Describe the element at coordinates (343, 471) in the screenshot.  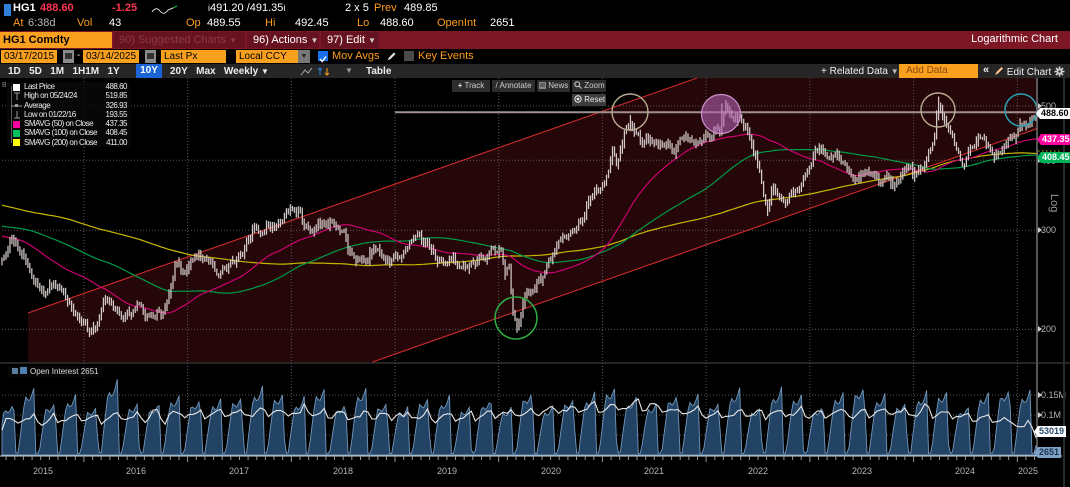
I see `svg-text: 2018` at that location.